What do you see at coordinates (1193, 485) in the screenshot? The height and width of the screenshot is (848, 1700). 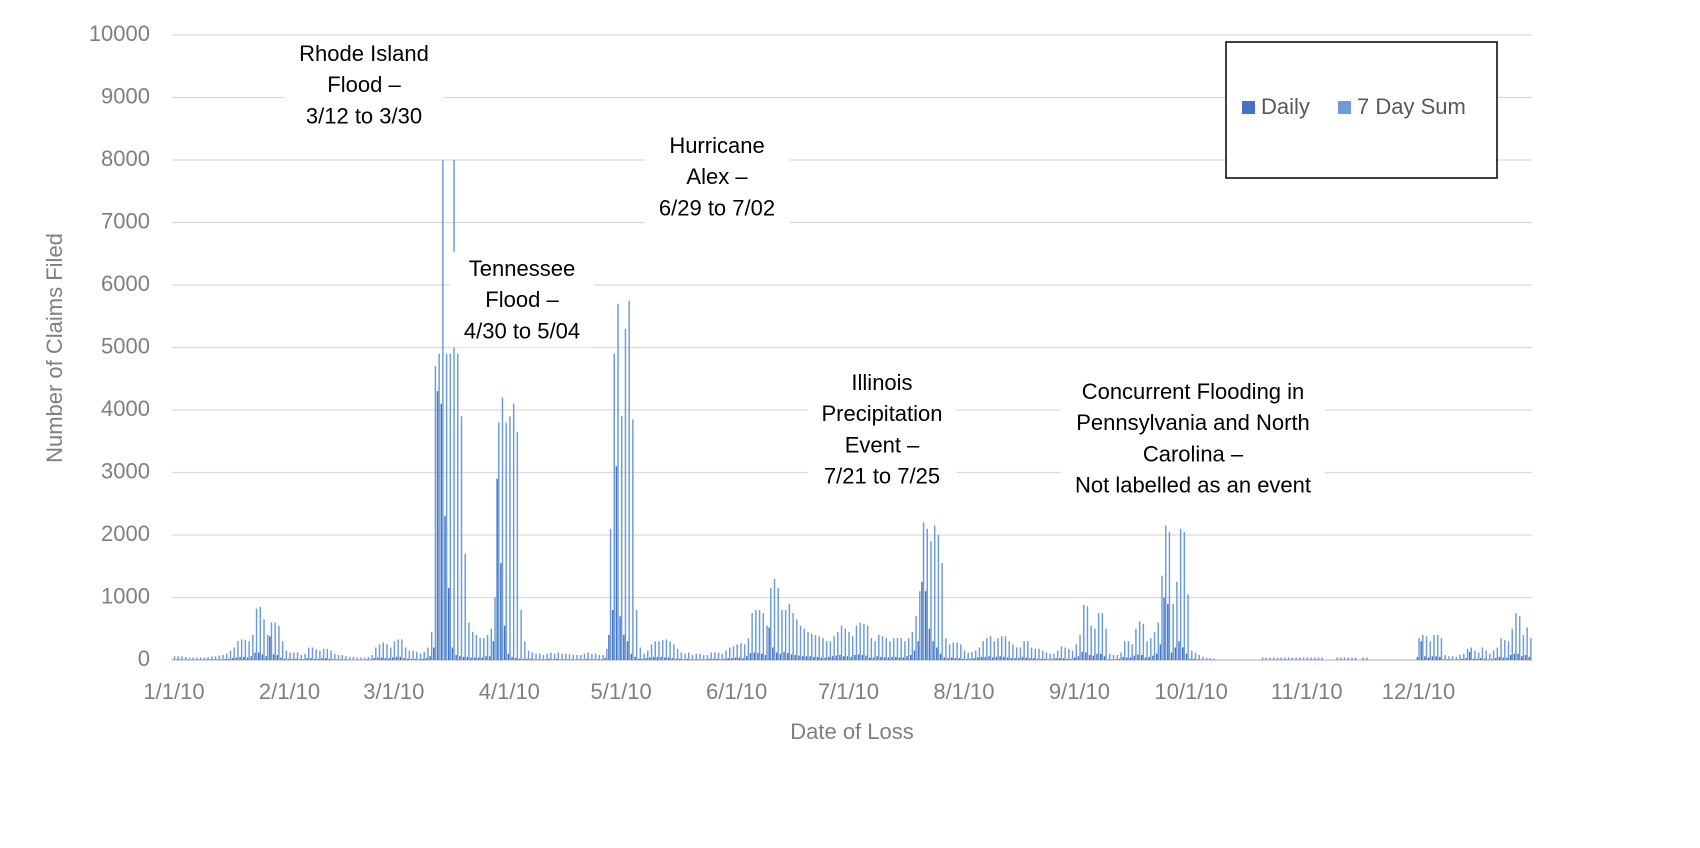 I see `annotation-text: Not labelled as an event` at bounding box center [1193, 485].